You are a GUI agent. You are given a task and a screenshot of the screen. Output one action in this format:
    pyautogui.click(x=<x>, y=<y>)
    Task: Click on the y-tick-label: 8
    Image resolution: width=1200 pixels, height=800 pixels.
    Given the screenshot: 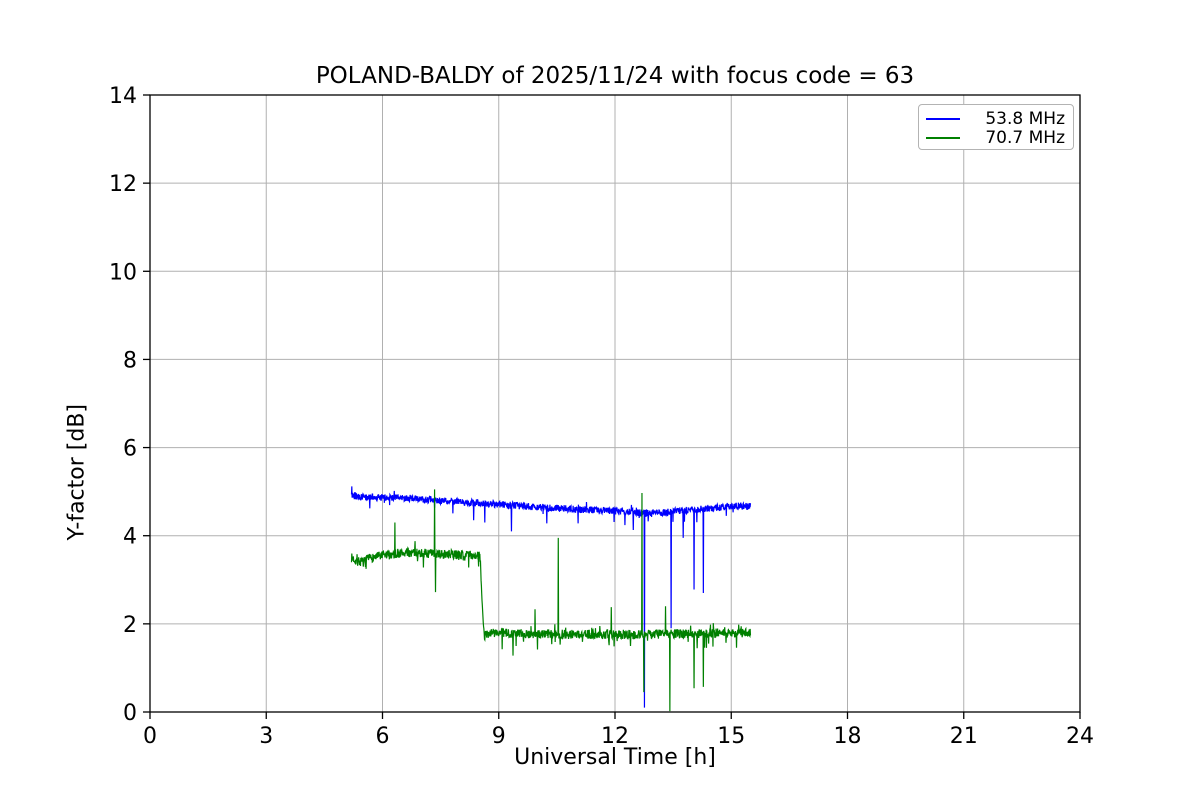 What is the action you would take?
    pyautogui.click(x=130, y=360)
    